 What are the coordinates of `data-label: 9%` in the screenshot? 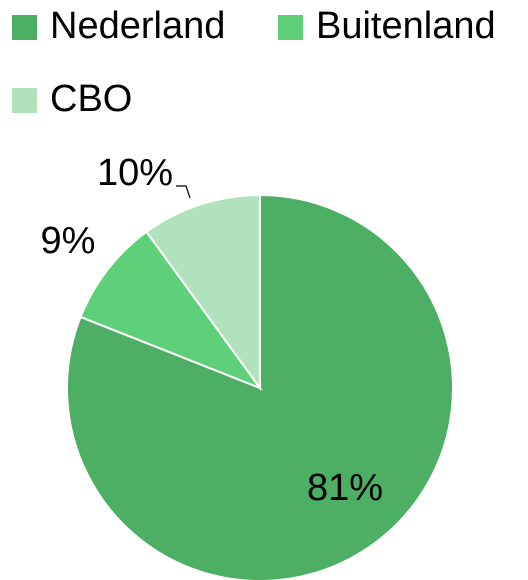 It's located at (68, 241).